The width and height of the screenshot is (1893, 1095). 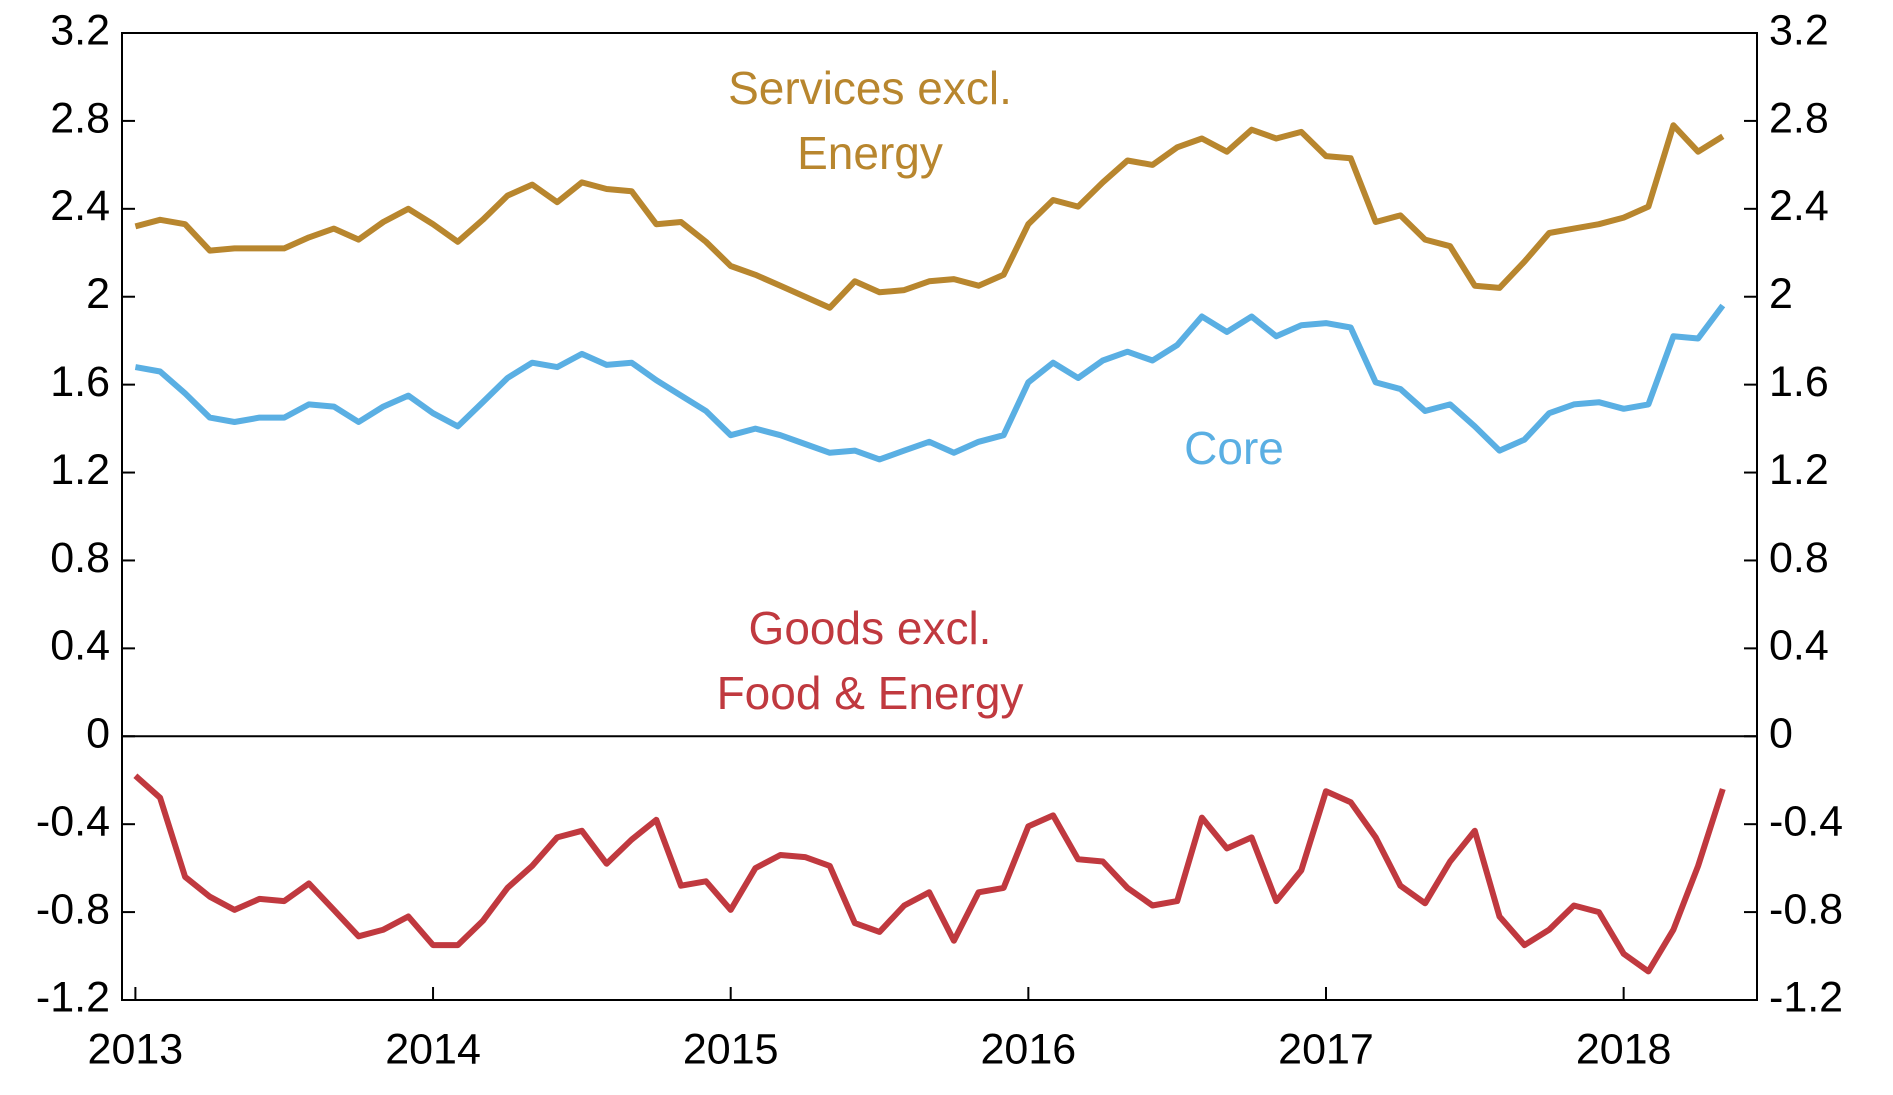 What do you see at coordinates (1624, 1049) in the screenshot?
I see `x-tick-label: 2018` at bounding box center [1624, 1049].